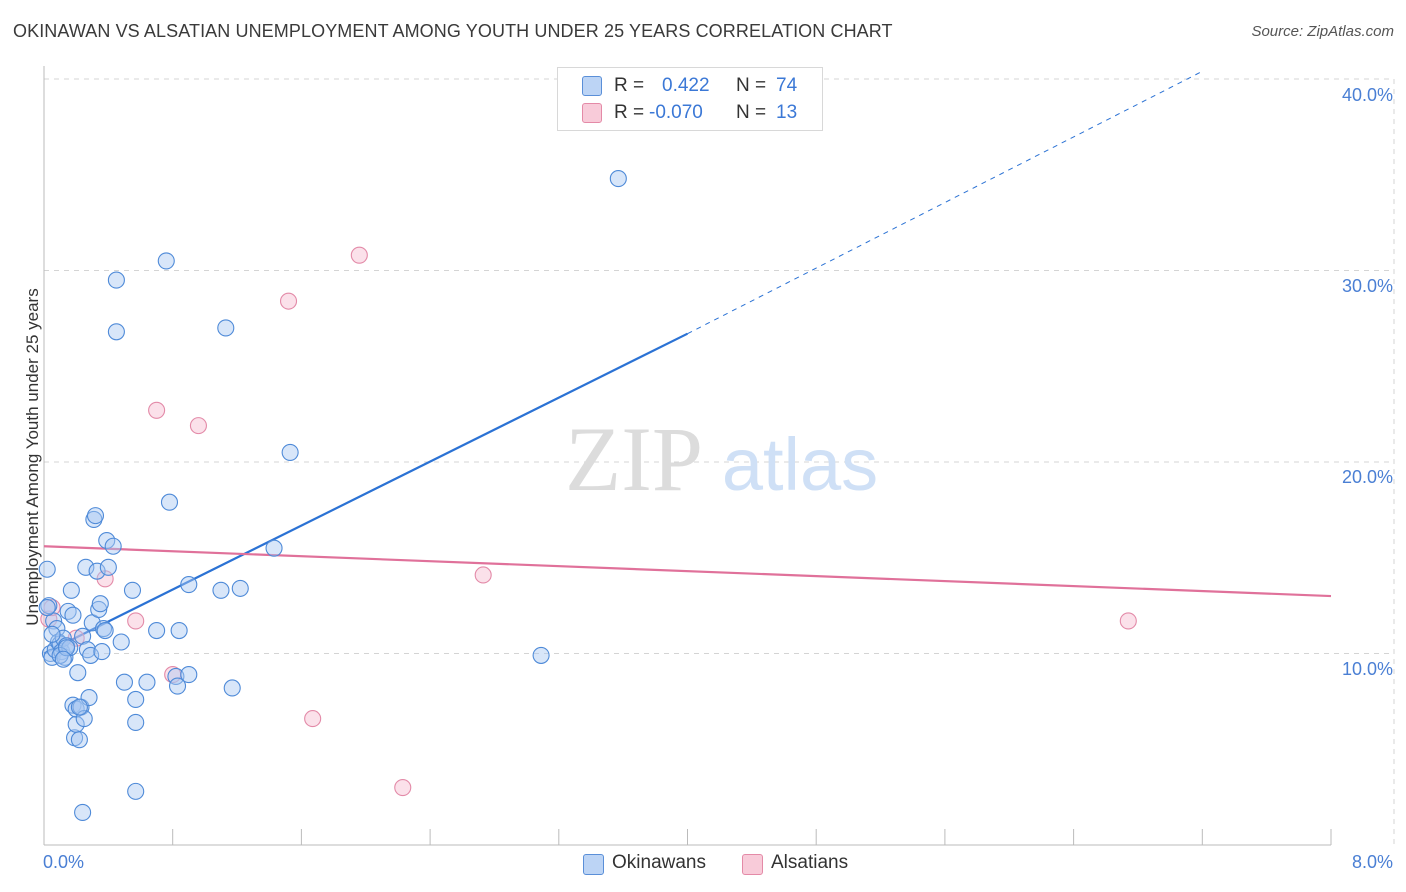  What do you see at coordinates (1367, 286) in the screenshot?
I see `y-tick-30: 30.0%` at bounding box center [1367, 286].